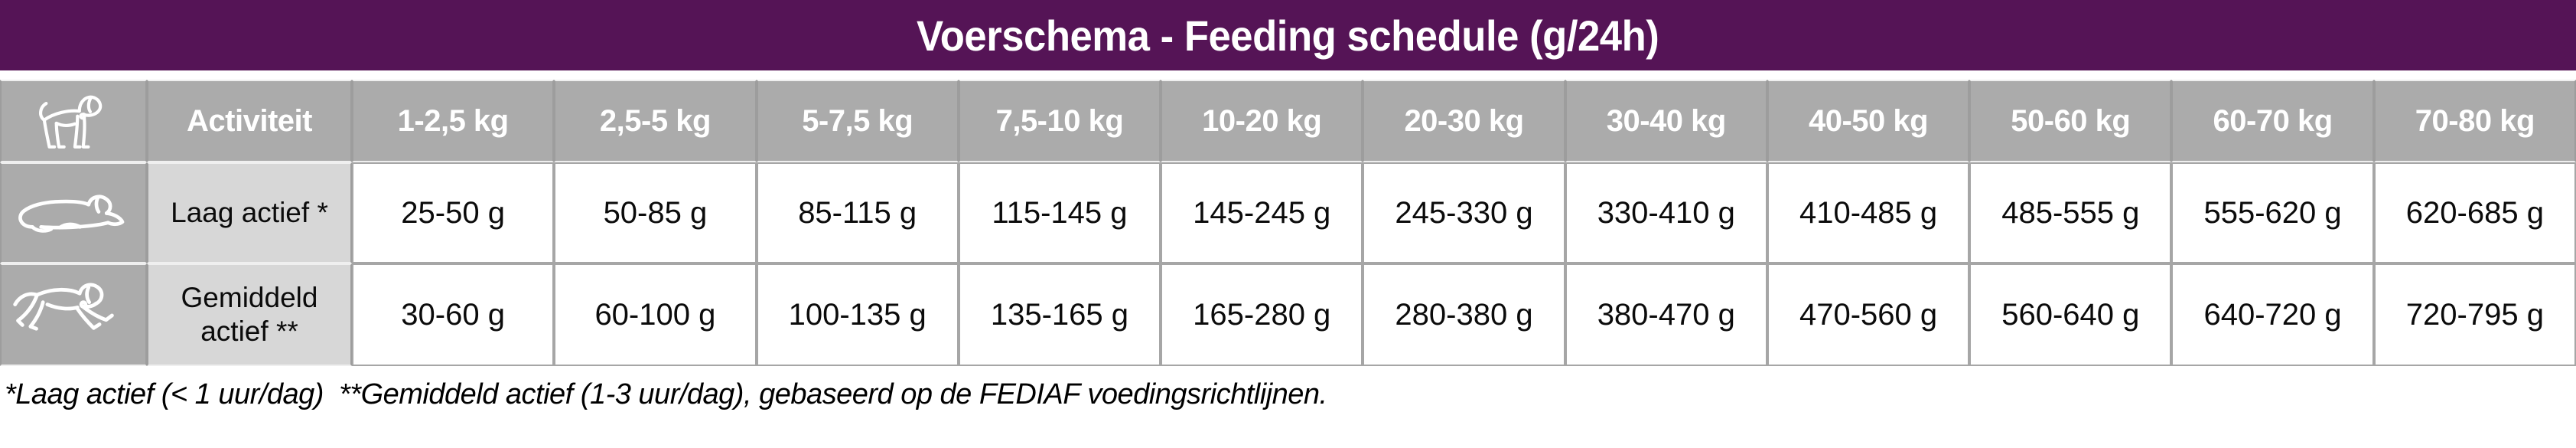 Image resolution: width=2576 pixels, height=448 pixels. Describe the element at coordinates (2071, 315) in the screenshot. I see `value-cell: 560-640 g` at that location.